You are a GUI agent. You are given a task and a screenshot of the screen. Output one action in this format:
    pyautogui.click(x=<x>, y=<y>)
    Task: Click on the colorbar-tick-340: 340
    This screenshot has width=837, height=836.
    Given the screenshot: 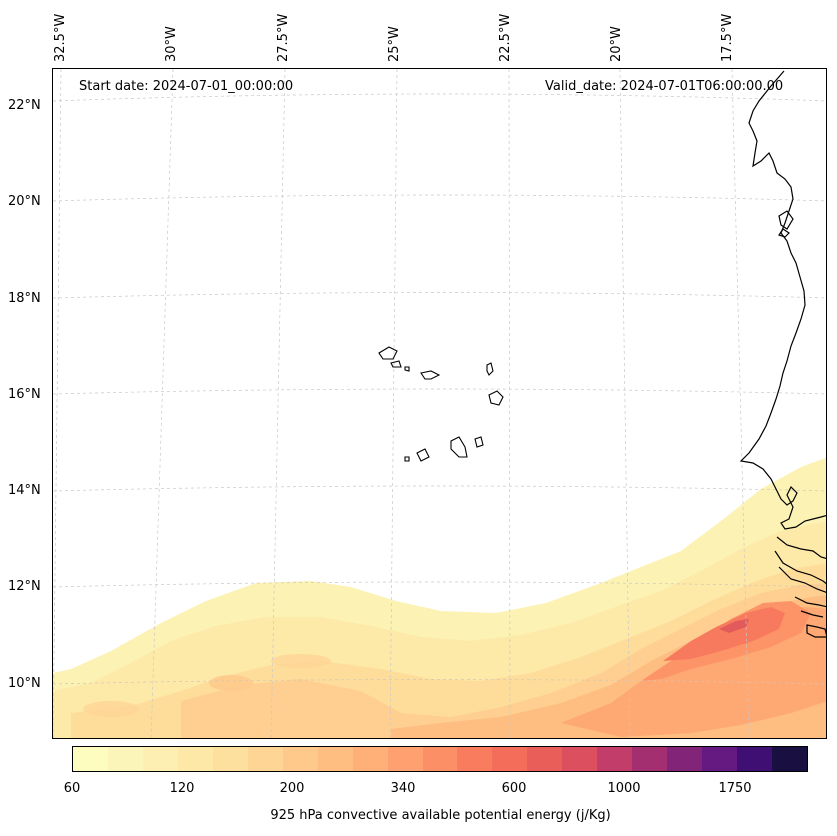 What is the action you would take?
    pyautogui.click(x=403, y=788)
    